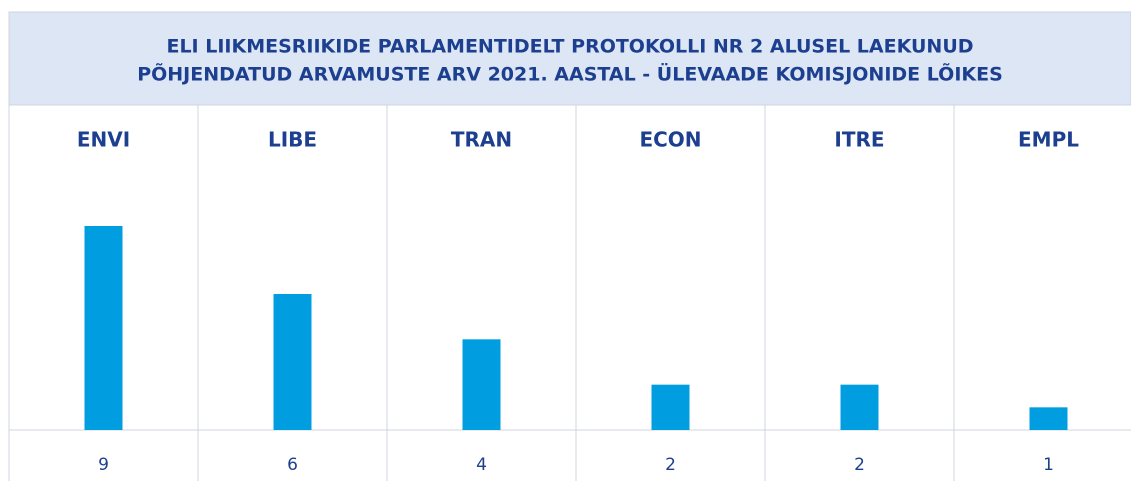 This screenshot has height=481, width=1131. Describe the element at coordinates (670, 140) in the screenshot. I see `category-label: ECON` at that location.